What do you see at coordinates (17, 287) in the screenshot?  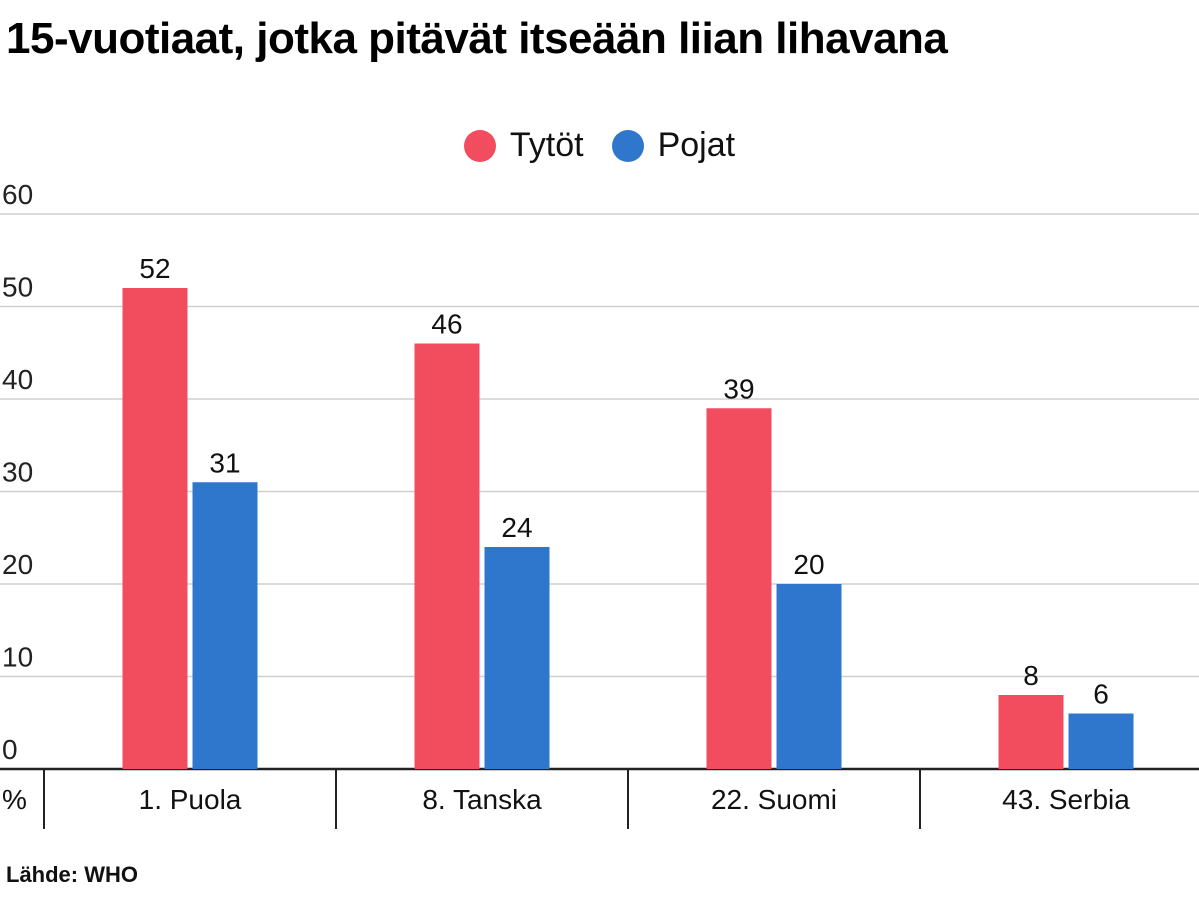 I see `y-tick-label: 50` at bounding box center [17, 287].